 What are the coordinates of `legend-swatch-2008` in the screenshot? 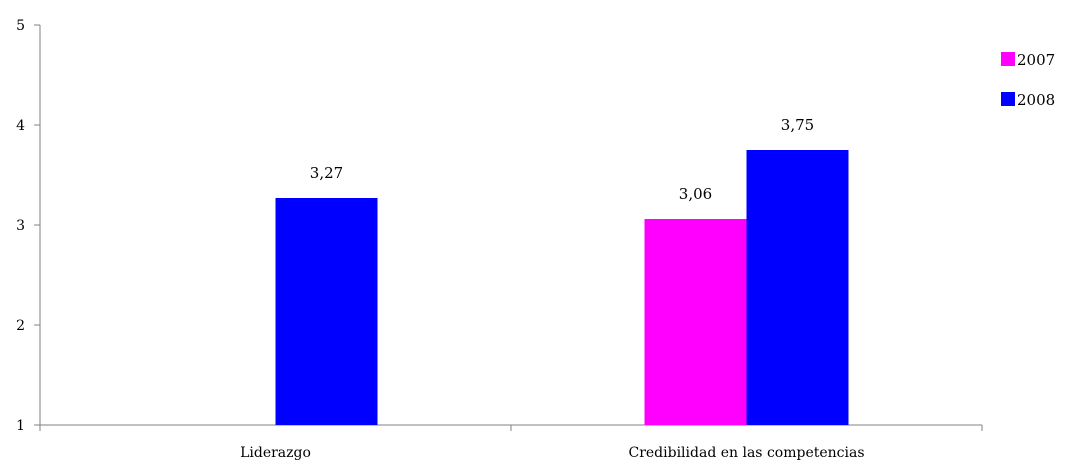 It's located at (1008, 99).